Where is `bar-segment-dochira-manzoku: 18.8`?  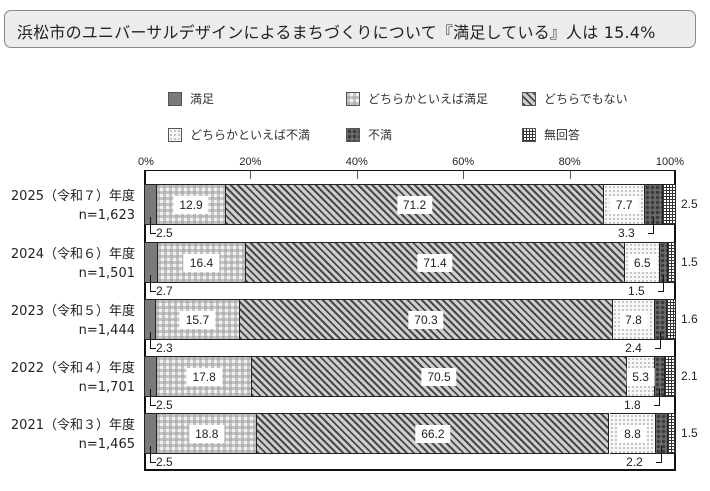 bar-segment-dochira-manzoku: 18.8 is located at coordinates (207, 433).